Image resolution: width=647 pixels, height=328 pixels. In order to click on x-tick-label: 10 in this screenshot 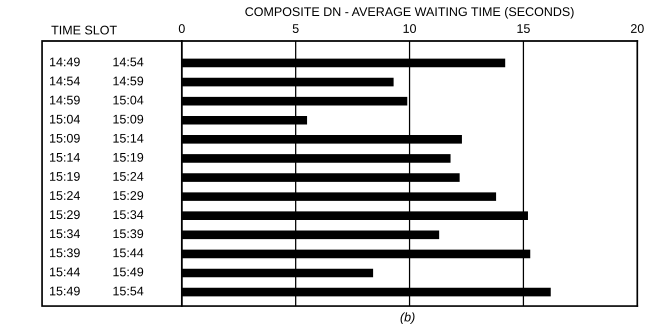, I will do `click(410, 28)`.